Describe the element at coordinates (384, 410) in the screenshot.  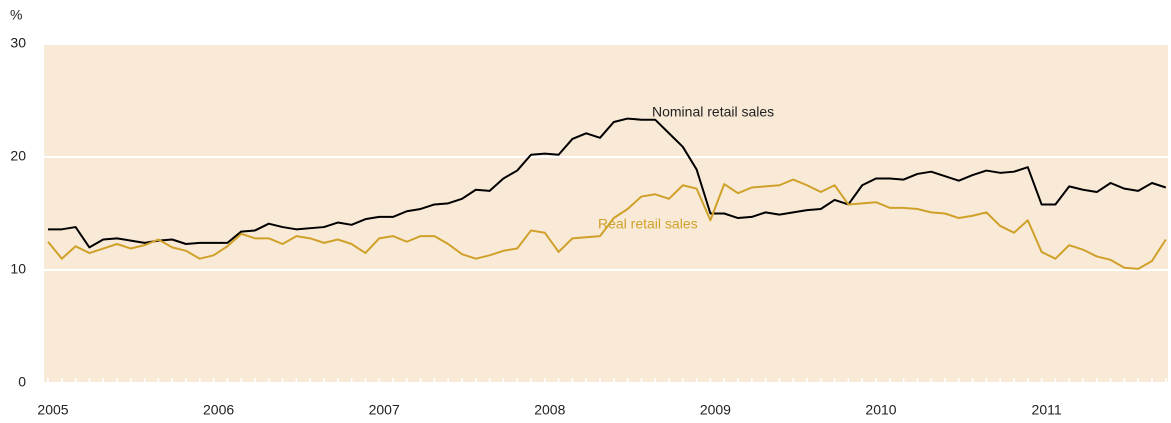
I see `x-tick-label: 2007` at that location.